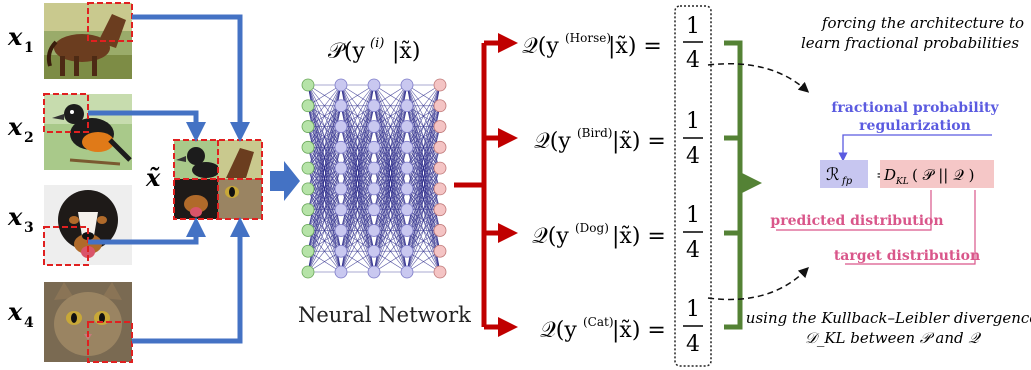 This screenshot has height=370, width=1031. I want to click on svg-text: (Cat), so click(598, 322).